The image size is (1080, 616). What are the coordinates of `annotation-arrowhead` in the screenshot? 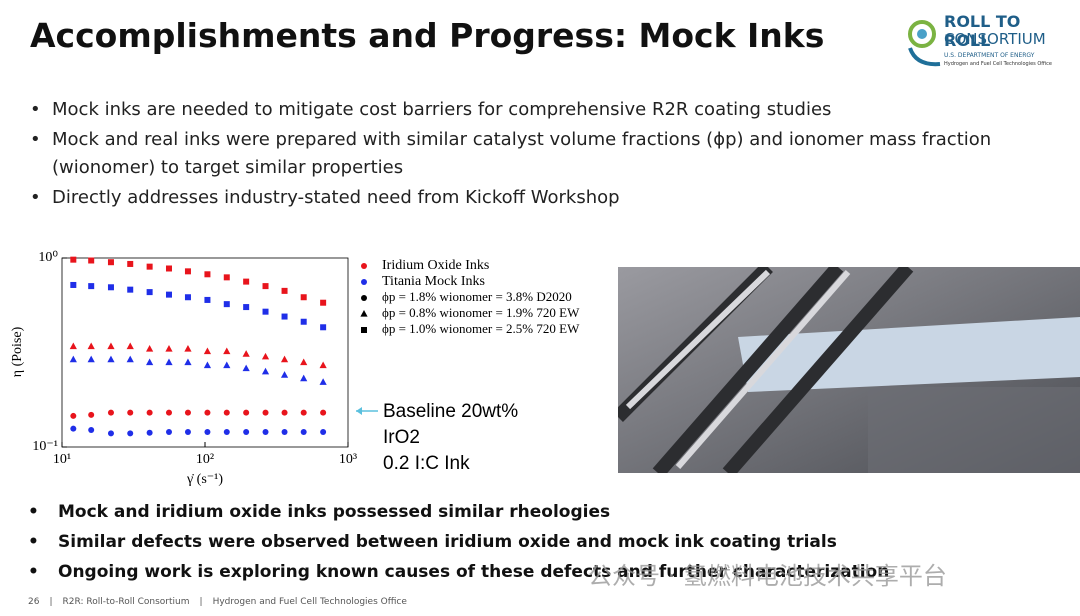 It's located at (359, 411).